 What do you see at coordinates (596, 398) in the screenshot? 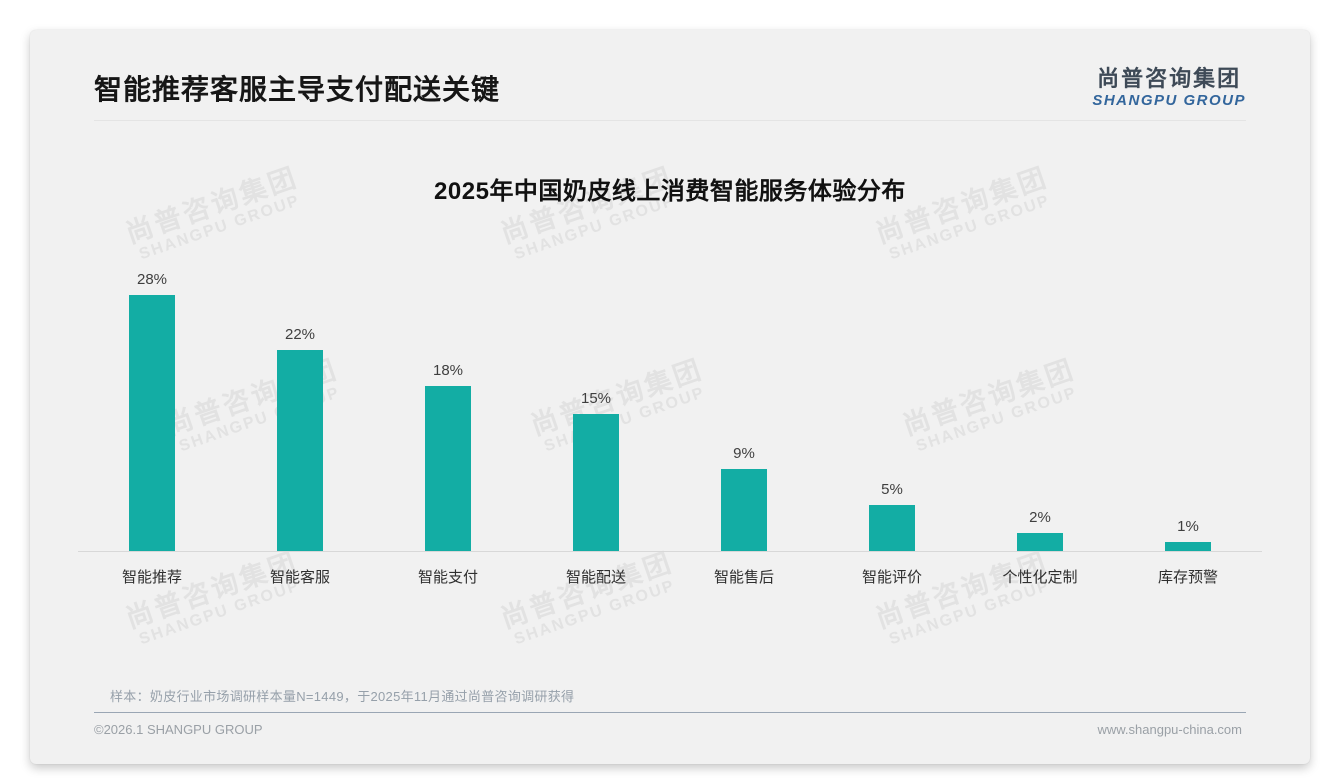
I see `bar-value-label: 15%` at bounding box center [596, 398].